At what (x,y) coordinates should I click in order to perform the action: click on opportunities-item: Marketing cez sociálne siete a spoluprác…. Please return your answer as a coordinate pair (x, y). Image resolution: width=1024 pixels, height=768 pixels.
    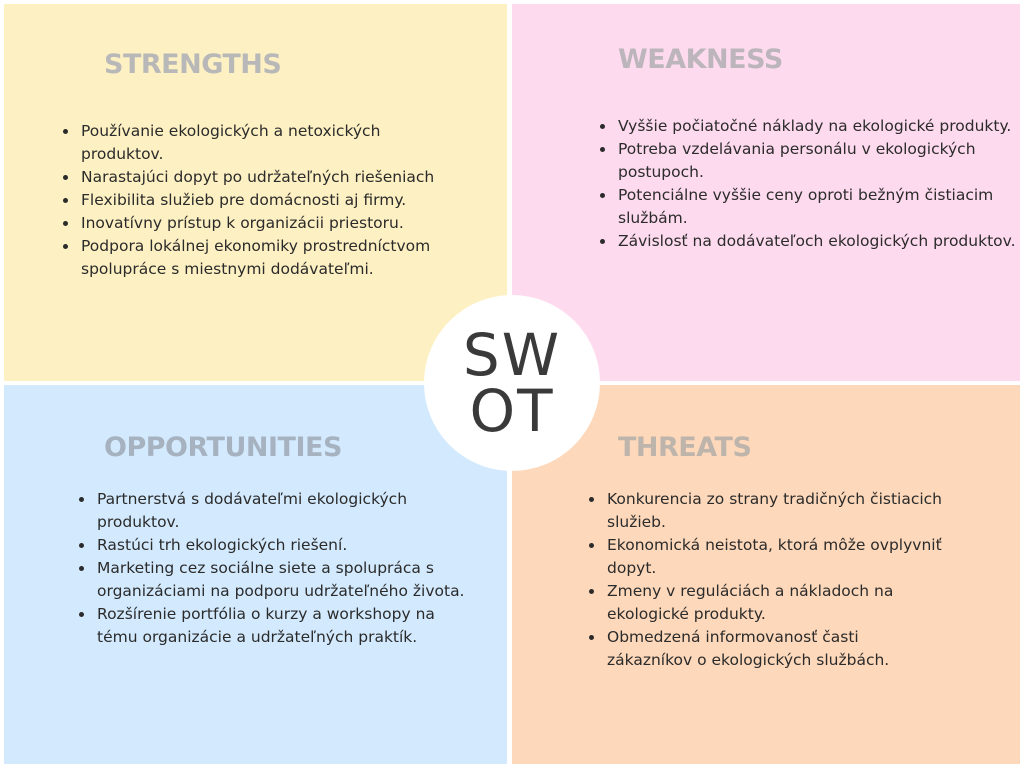
    Looking at the image, I should click on (285, 580).